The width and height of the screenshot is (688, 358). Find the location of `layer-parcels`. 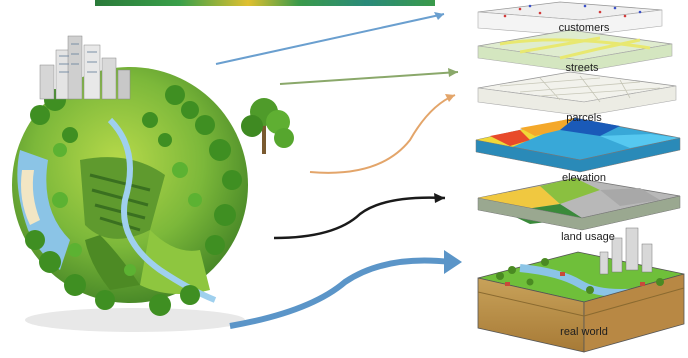

layer-parcels is located at coordinates (577, 94).